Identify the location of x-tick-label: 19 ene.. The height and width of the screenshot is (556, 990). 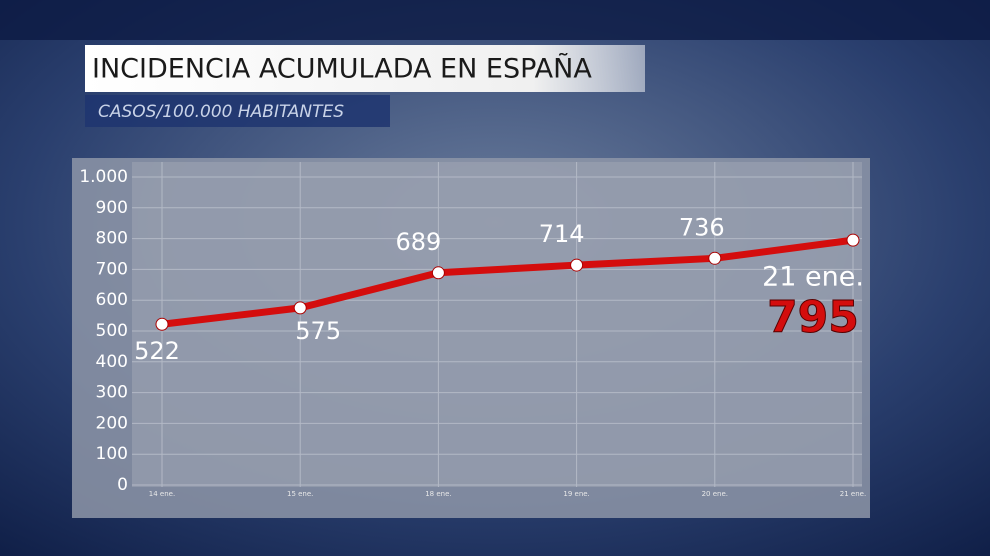
(576, 494).